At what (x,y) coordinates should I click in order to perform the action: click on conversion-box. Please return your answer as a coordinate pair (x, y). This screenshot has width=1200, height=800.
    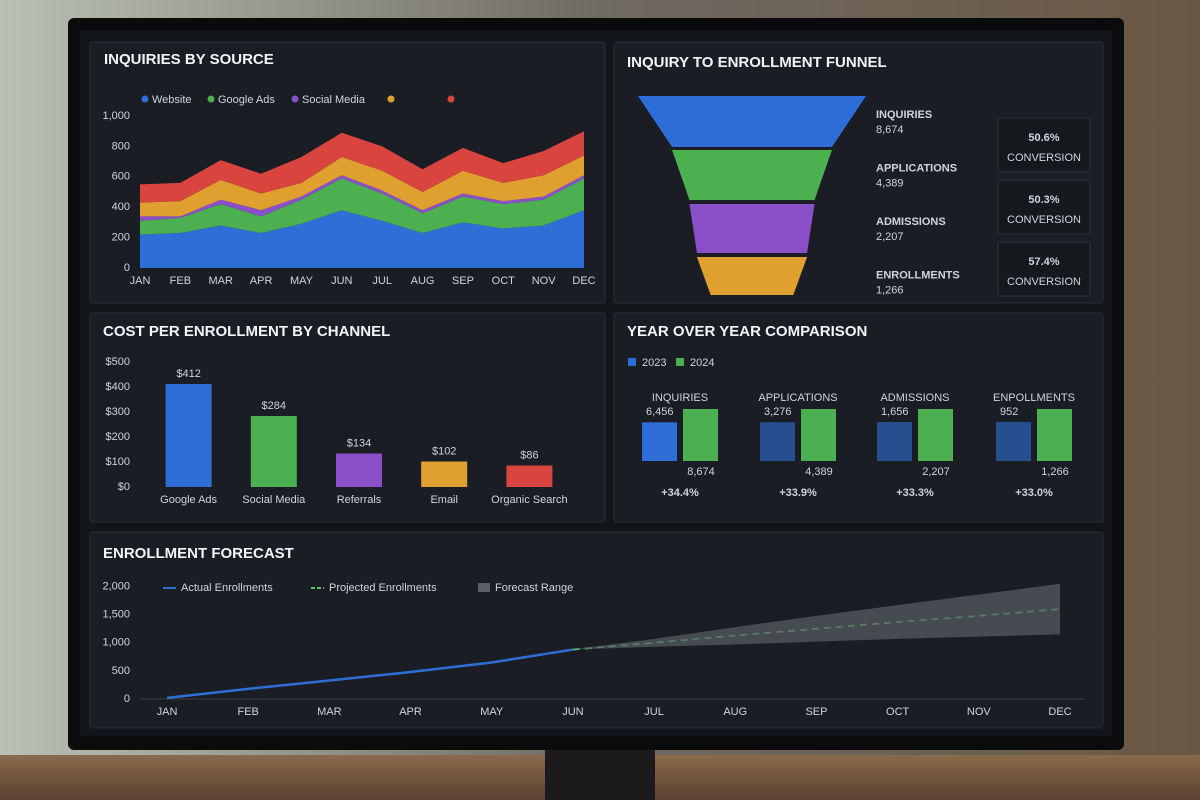
    Looking at the image, I should click on (1044, 269).